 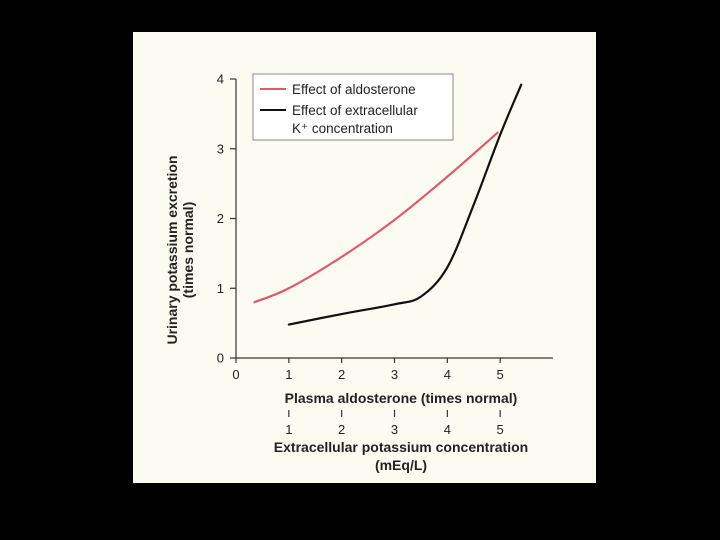 What do you see at coordinates (447, 429) in the screenshot?
I see `x2-tick-label: 4` at bounding box center [447, 429].